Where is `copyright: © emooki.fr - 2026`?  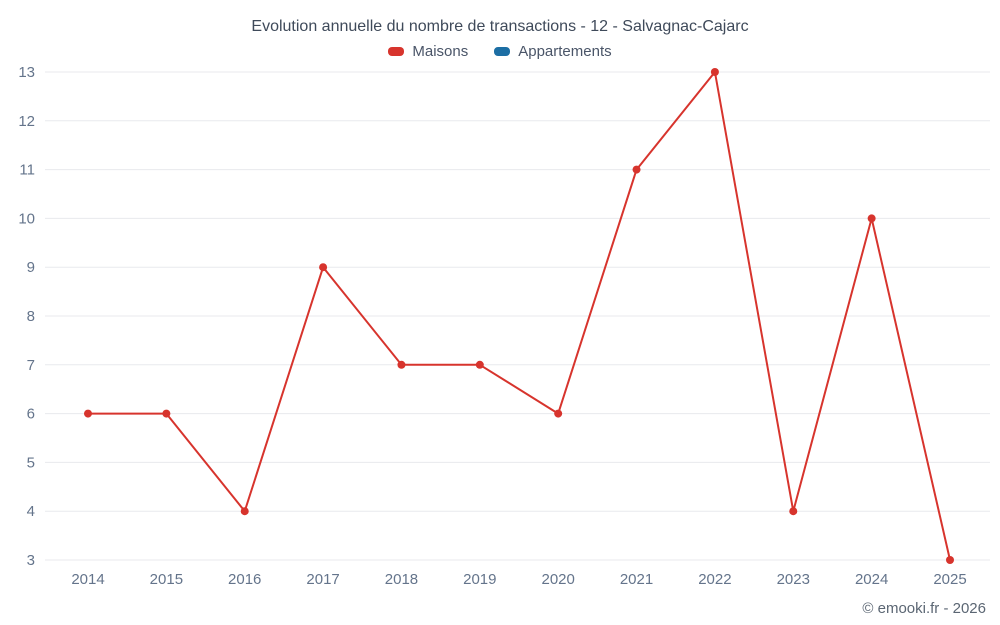
copyright: © emooki.fr - 2026 is located at coordinates (924, 608).